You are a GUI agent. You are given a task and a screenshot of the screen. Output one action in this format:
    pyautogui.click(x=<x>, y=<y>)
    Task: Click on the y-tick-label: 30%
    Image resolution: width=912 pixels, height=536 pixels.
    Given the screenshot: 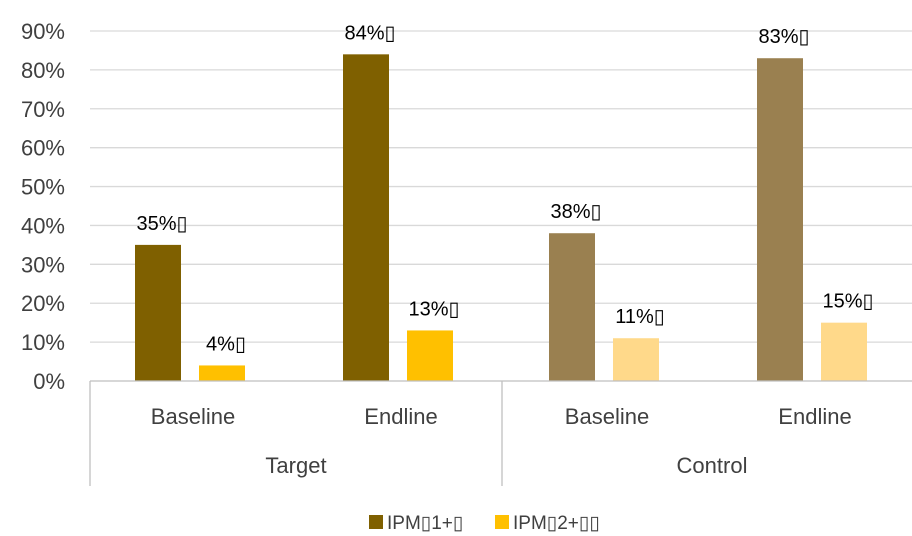 What is the action you would take?
    pyautogui.click(x=43, y=264)
    